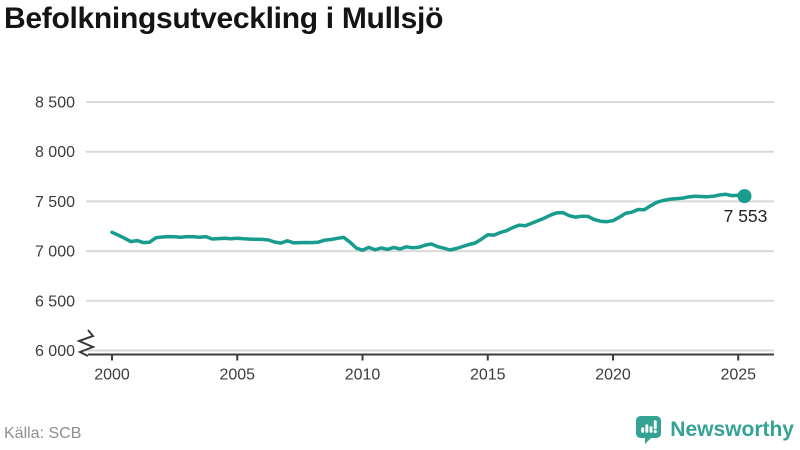 Image resolution: width=800 pixels, height=450 pixels. I want to click on brand-name: Newsworthy, so click(732, 429).